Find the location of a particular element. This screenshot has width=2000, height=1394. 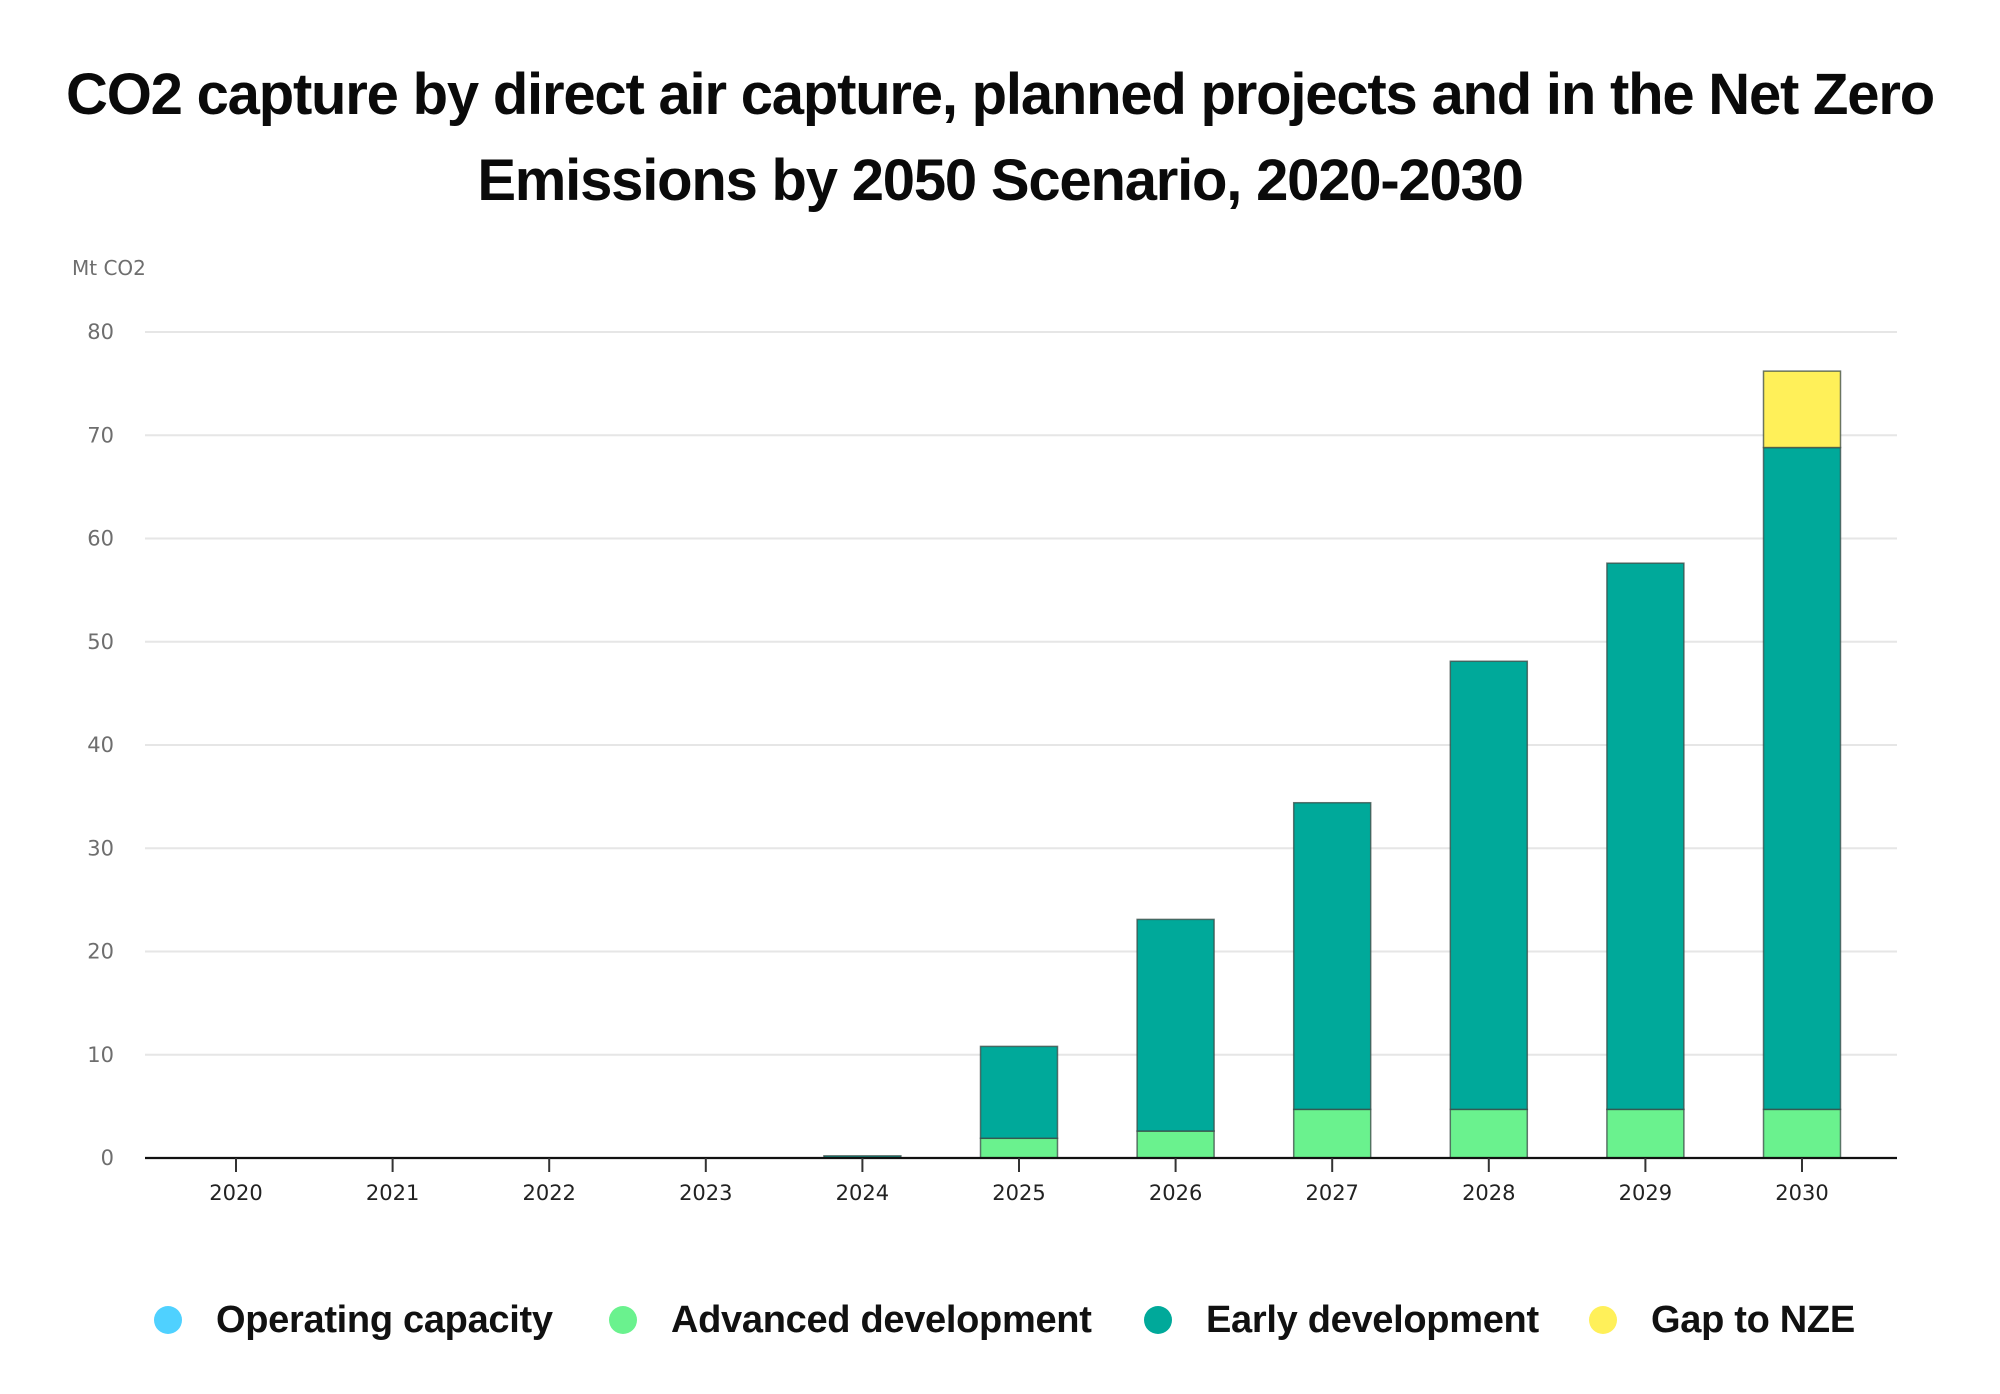

x-tick-label: 2030 is located at coordinates (1801, 1193).